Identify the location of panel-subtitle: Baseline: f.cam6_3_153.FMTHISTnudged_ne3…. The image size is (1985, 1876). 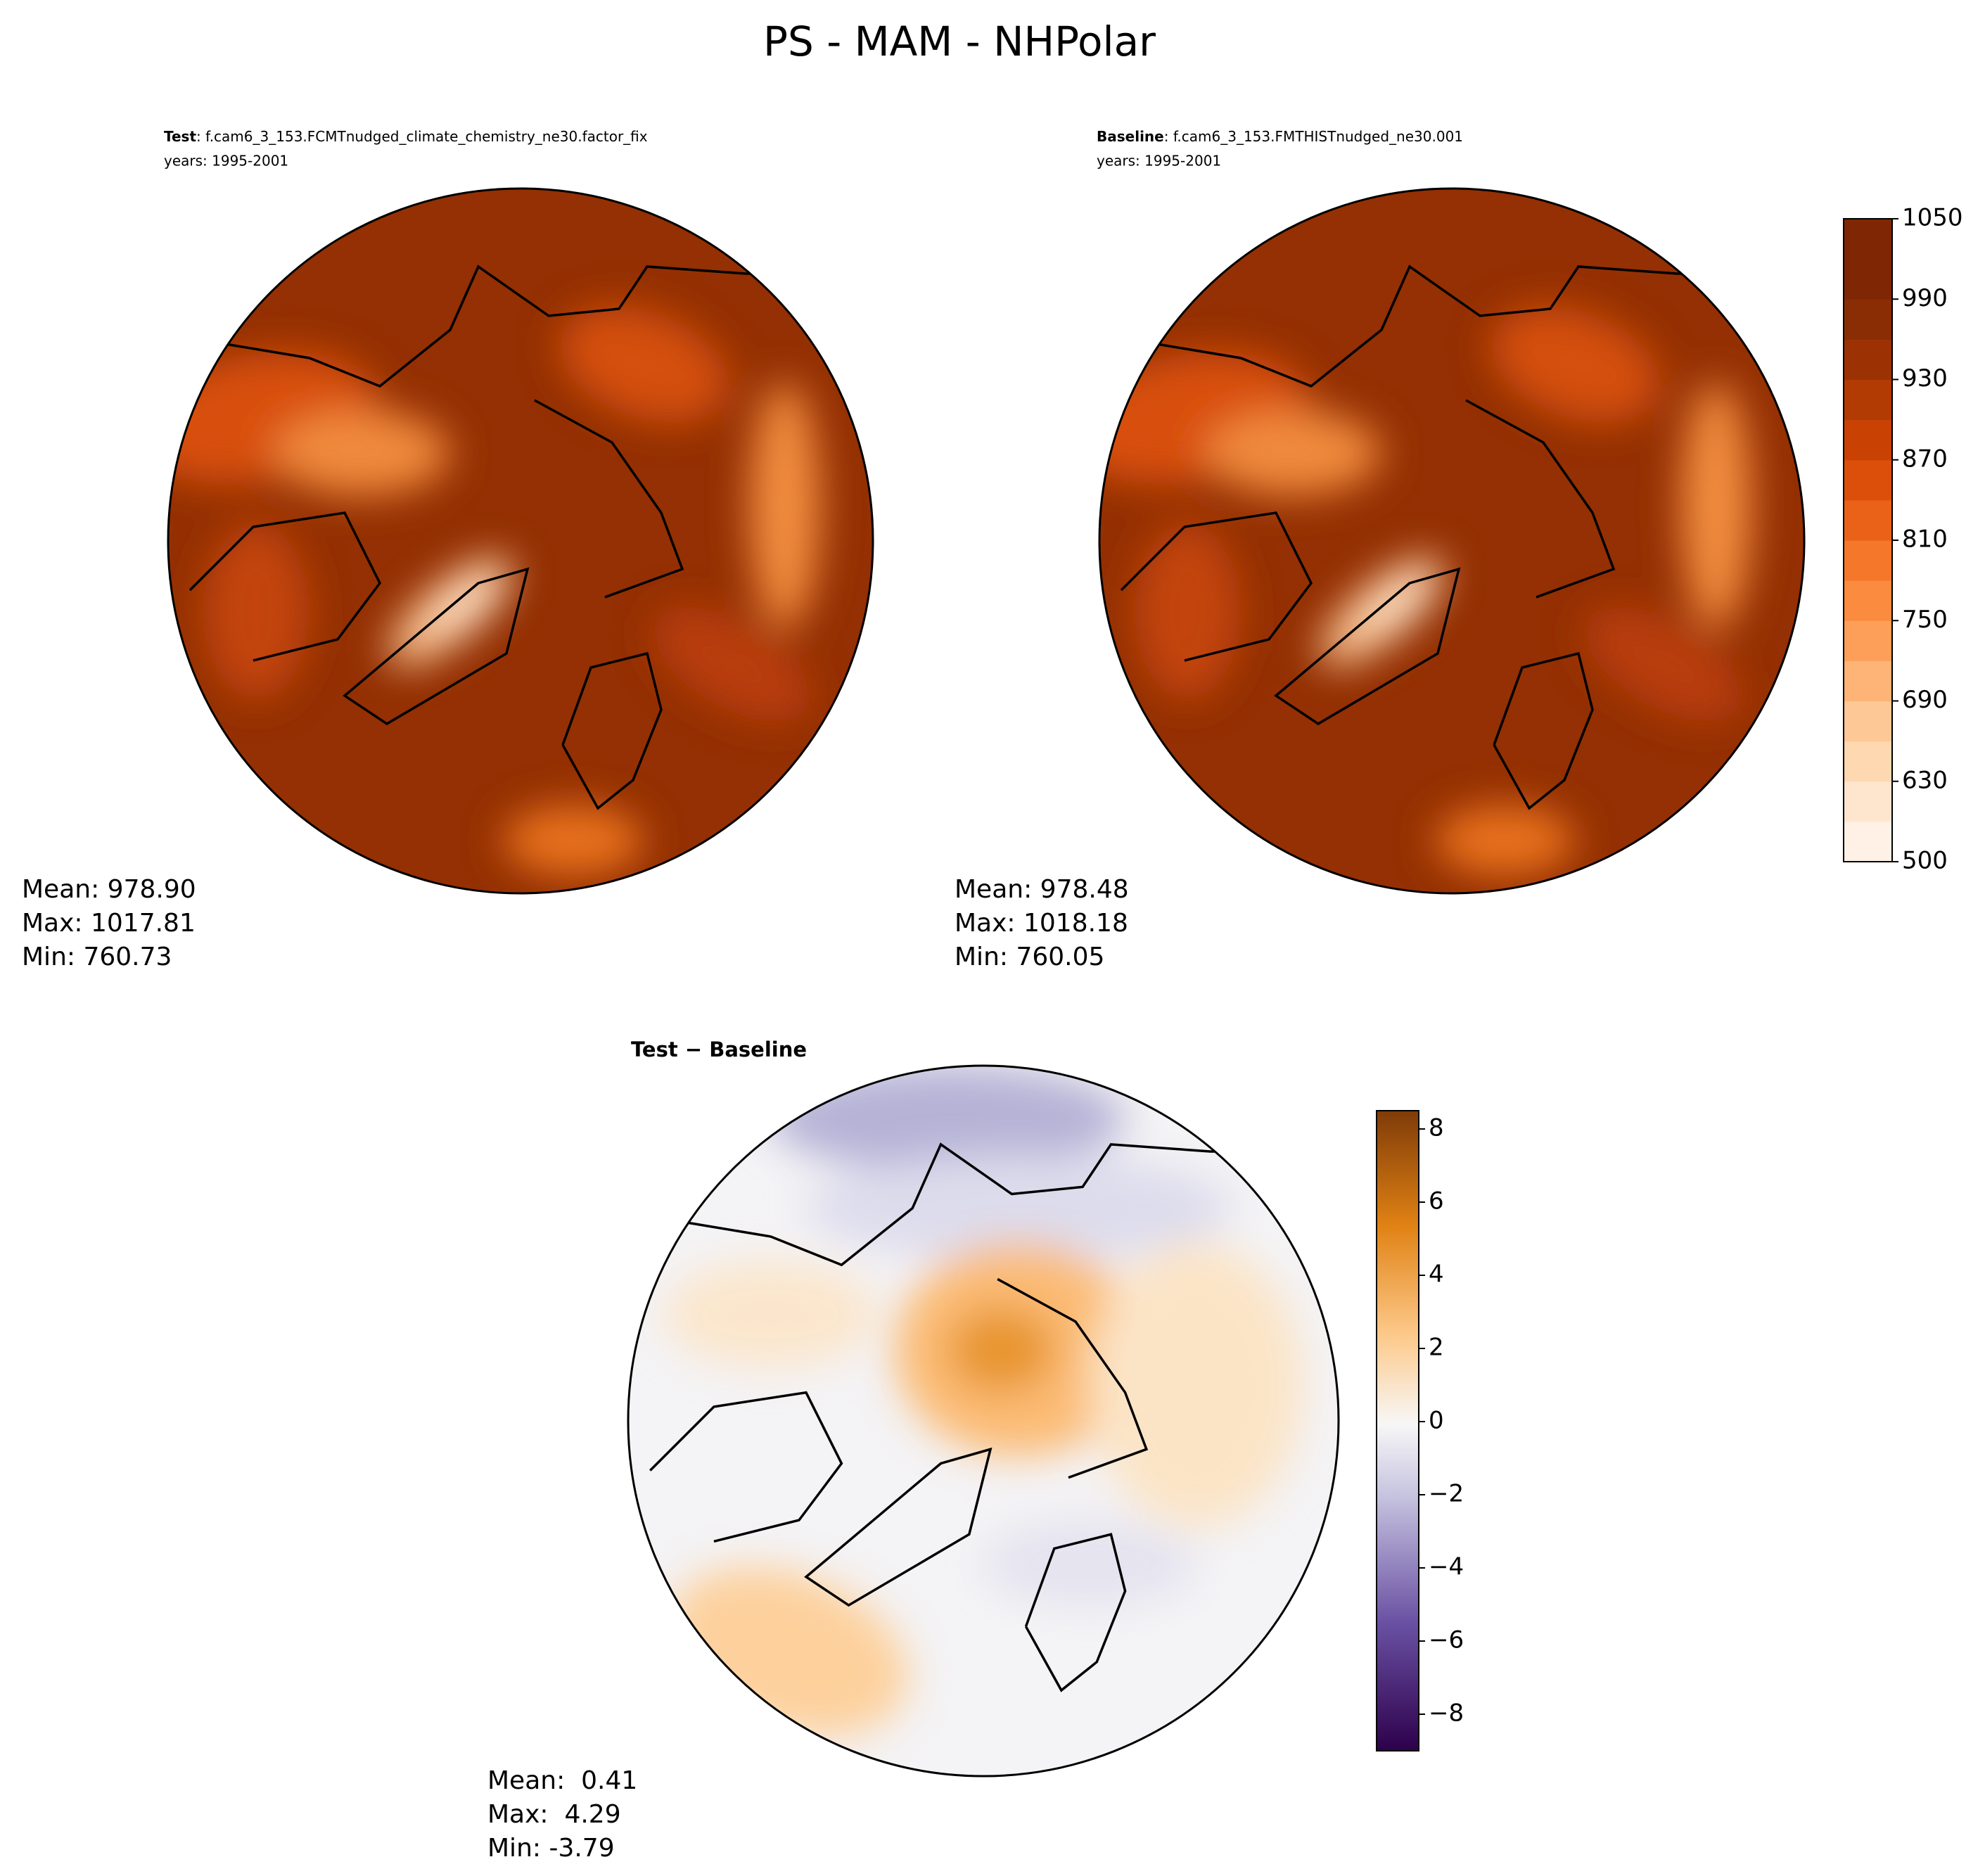
(1280, 136).